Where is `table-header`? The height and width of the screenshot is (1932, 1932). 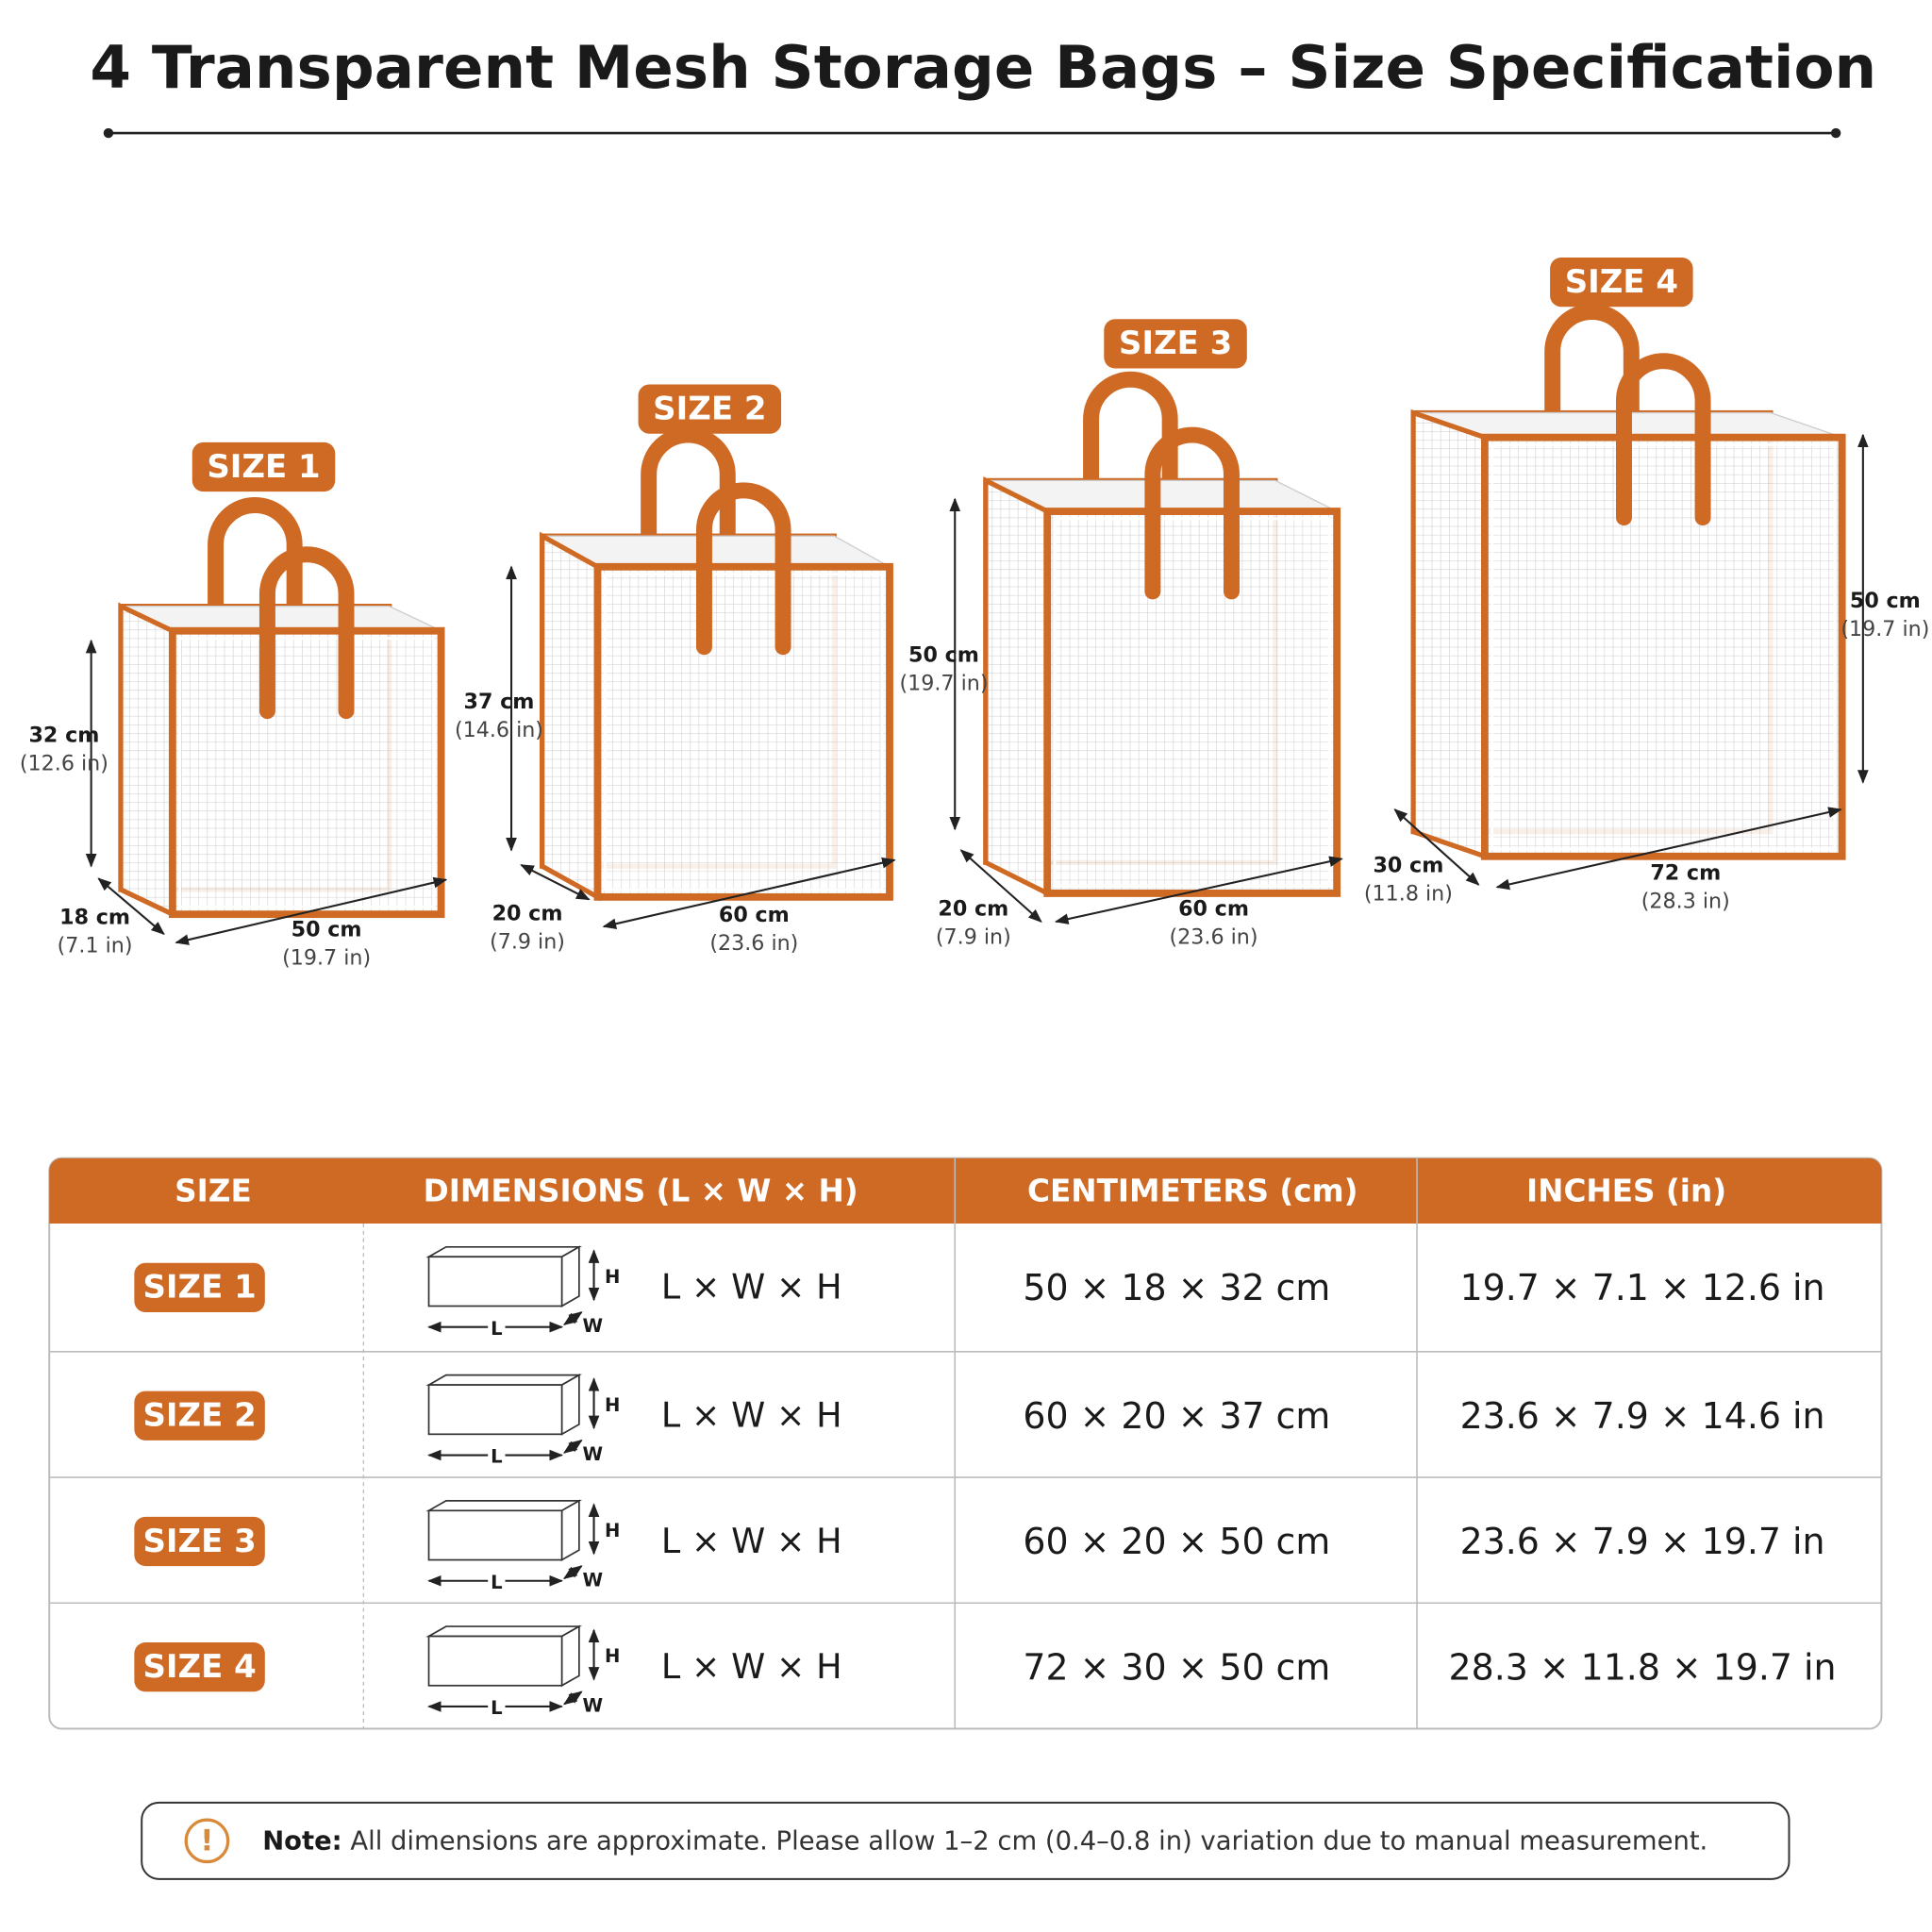
table-header is located at coordinates (965, 1191).